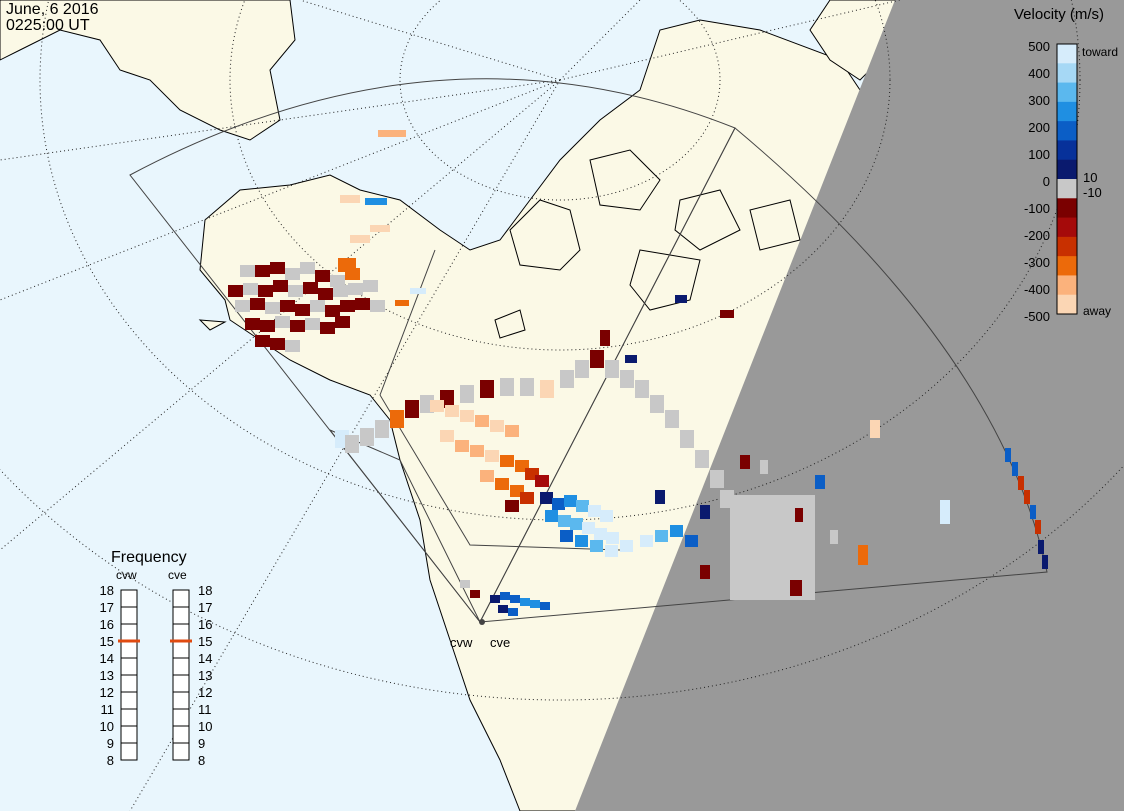  I want to click on time-label: 0225:00 UT, so click(48, 25).